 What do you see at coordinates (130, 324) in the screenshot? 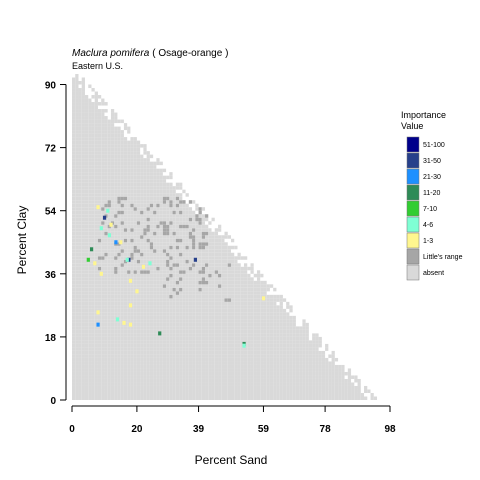
I see `importance-cell` at bounding box center [130, 324].